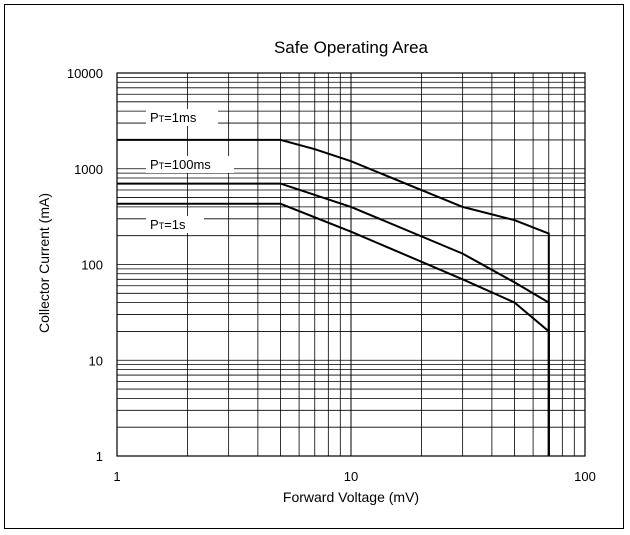 The image size is (630, 535). What do you see at coordinates (351, 497) in the screenshot?
I see `x-axis-label: Forward Voltage (mV)` at bounding box center [351, 497].